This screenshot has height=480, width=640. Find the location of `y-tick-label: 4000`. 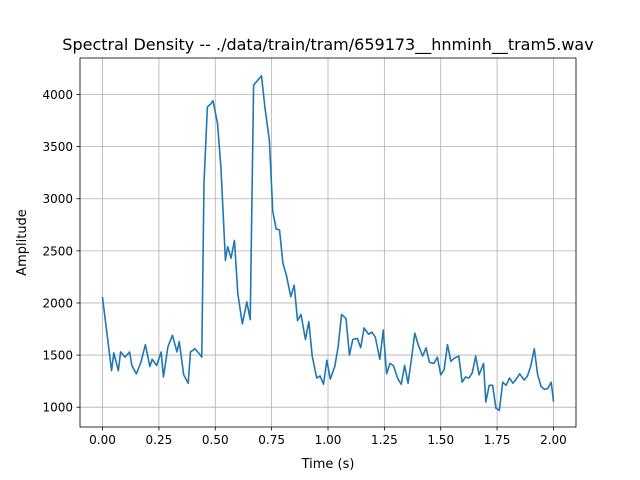

y-tick-label: 4000 is located at coordinates (57, 95).